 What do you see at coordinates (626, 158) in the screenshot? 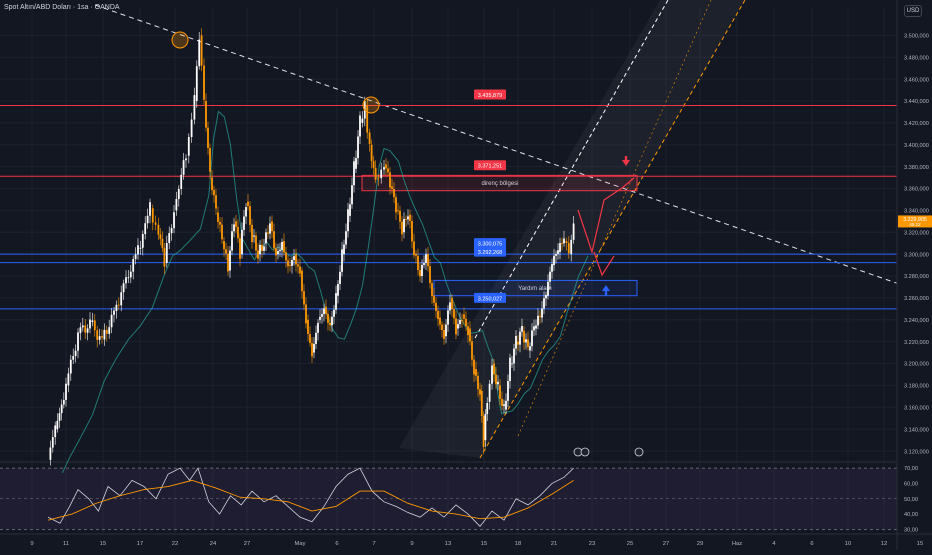
I see `down-arrow-stem` at bounding box center [626, 158].